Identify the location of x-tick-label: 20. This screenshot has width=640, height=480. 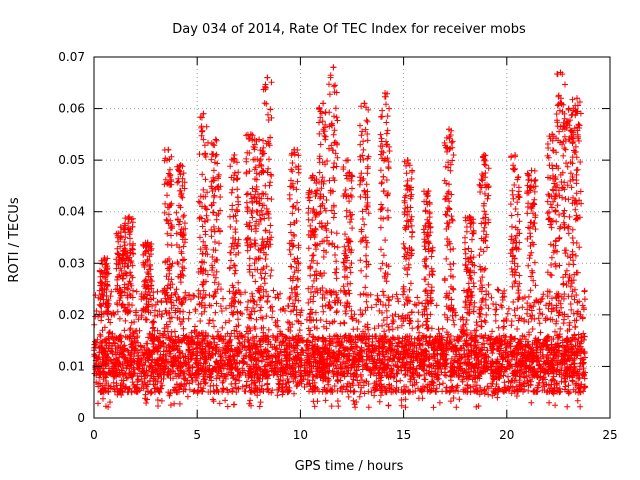
(506, 435).